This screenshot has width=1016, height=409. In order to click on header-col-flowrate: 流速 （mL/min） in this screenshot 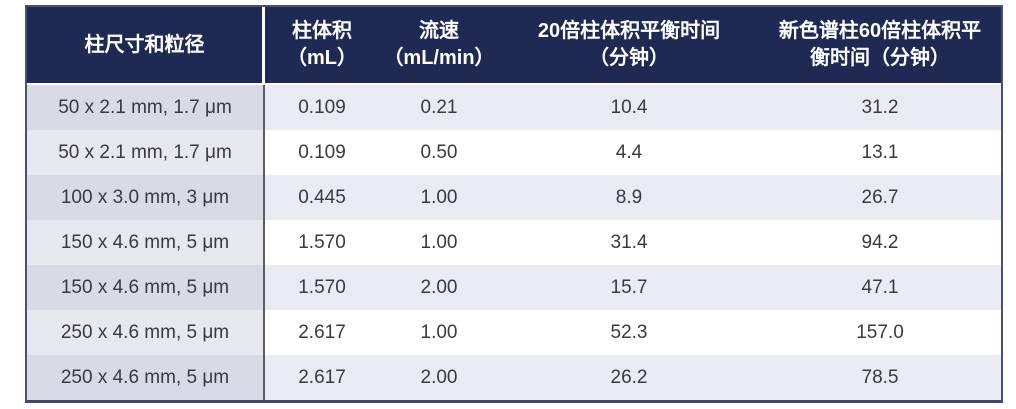, I will do `click(439, 45)`.